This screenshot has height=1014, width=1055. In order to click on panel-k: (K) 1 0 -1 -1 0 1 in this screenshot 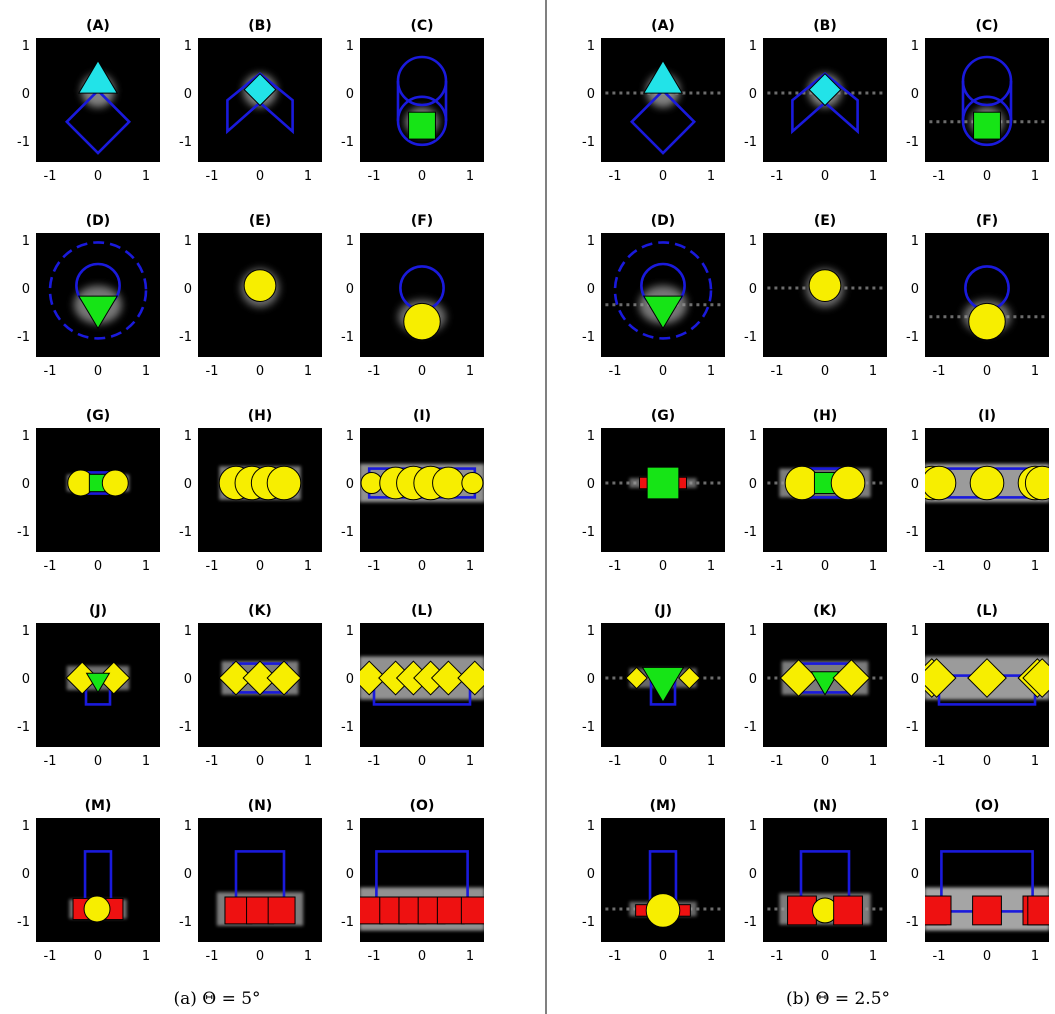, I will do `click(815, 686)`.